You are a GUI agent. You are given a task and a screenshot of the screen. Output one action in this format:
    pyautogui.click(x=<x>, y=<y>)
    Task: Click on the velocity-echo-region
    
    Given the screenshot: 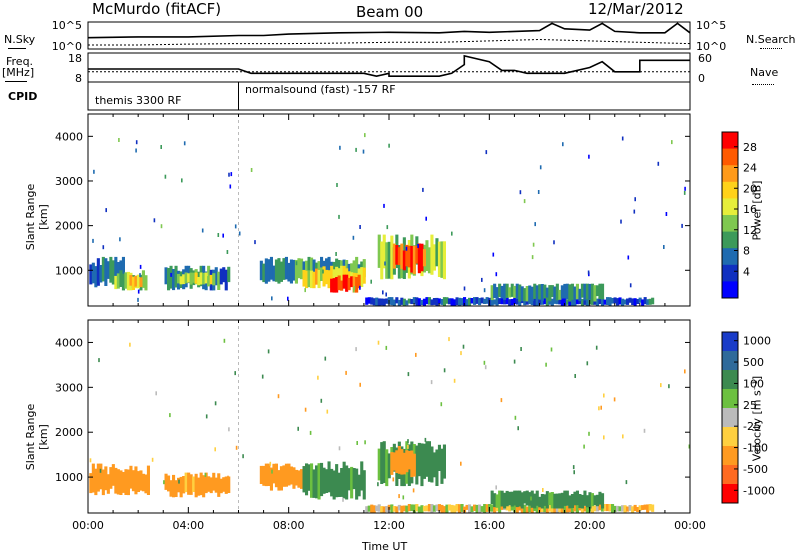 What is the action you would take?
    pyautogui.click(x=403, y=462)
    